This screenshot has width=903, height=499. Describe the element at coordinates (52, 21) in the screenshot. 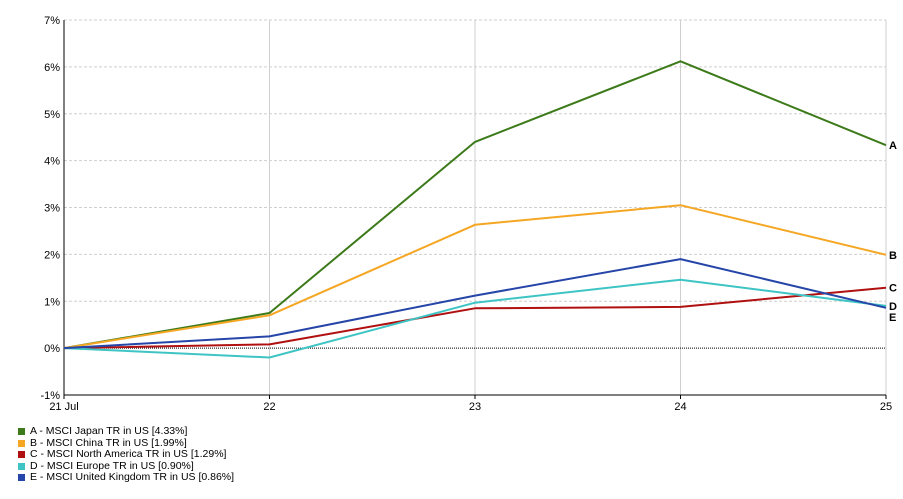

I see `y-tick-label: 7%` at that location.